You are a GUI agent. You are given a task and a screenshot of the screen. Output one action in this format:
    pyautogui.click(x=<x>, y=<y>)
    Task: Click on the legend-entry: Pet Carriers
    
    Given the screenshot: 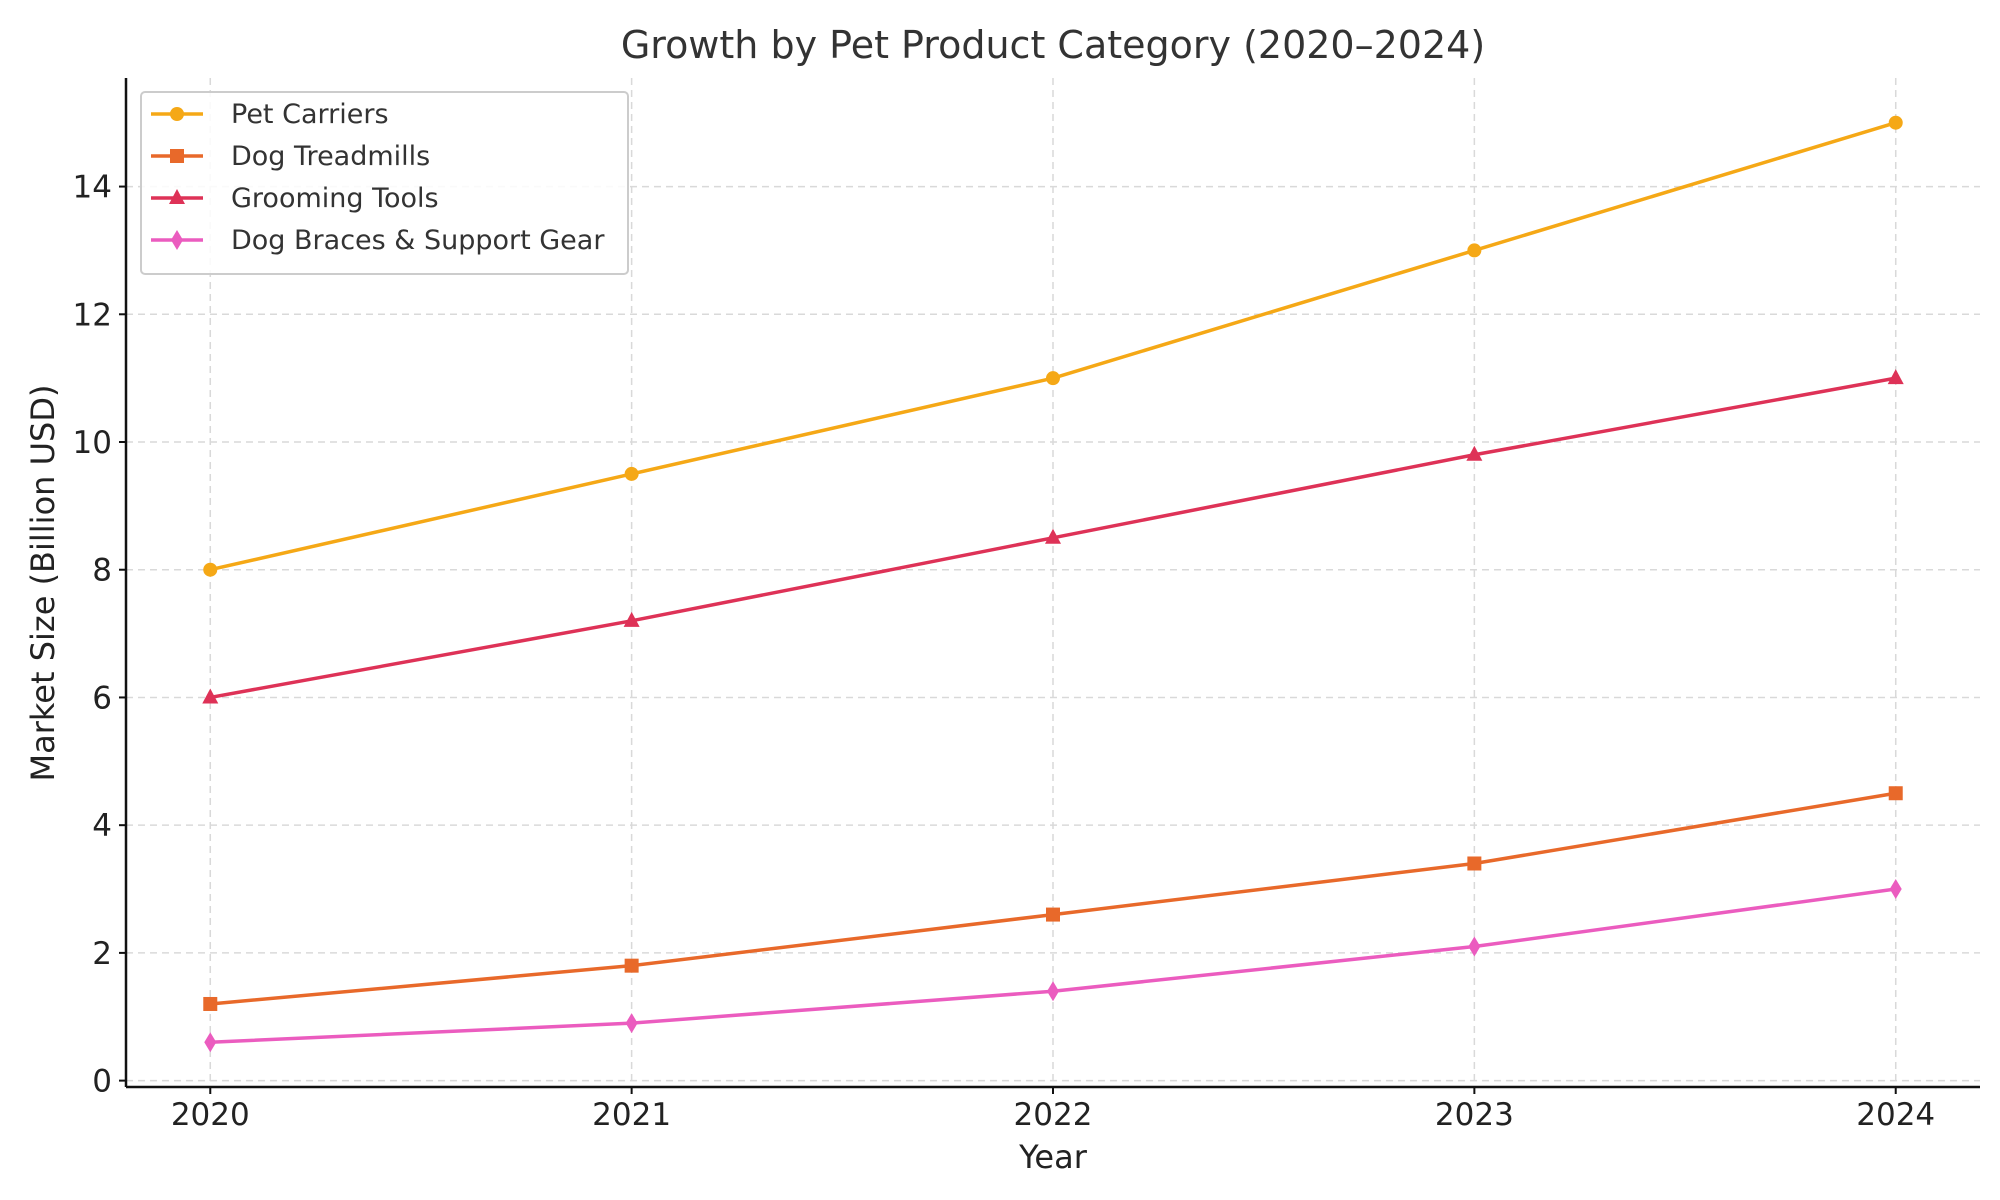 What is the action you would take?
    pyautogui.click(x=270, y=114)
    